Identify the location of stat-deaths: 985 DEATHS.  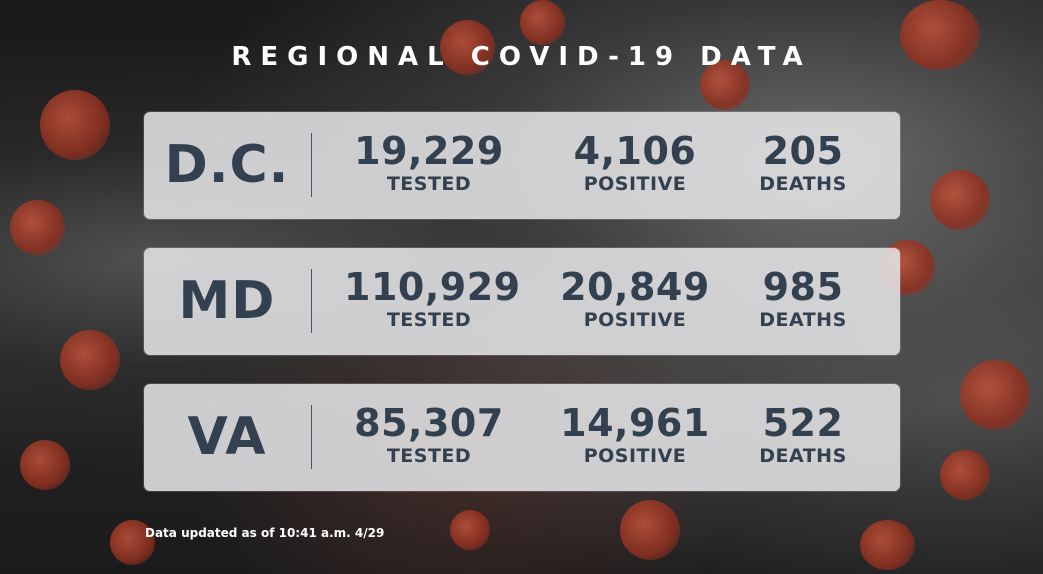
(803, 299).